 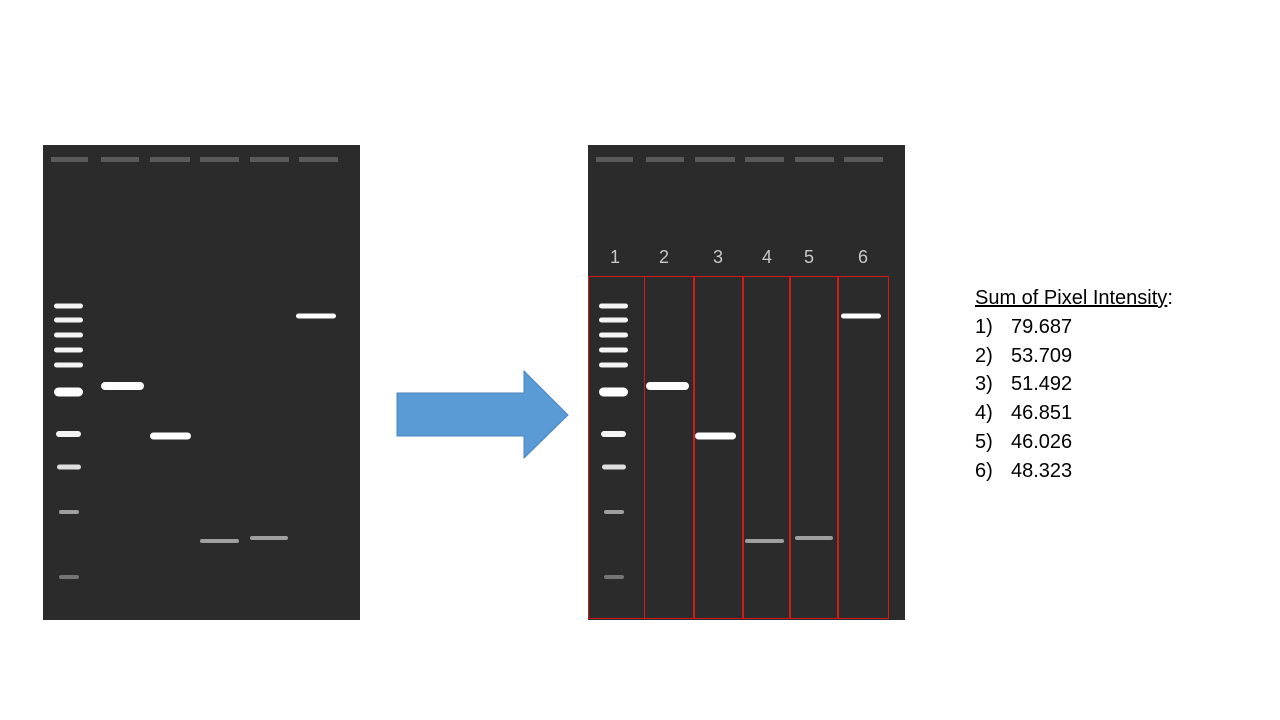 I want to click on right-arrow-icon, so click(x=482, y=415).